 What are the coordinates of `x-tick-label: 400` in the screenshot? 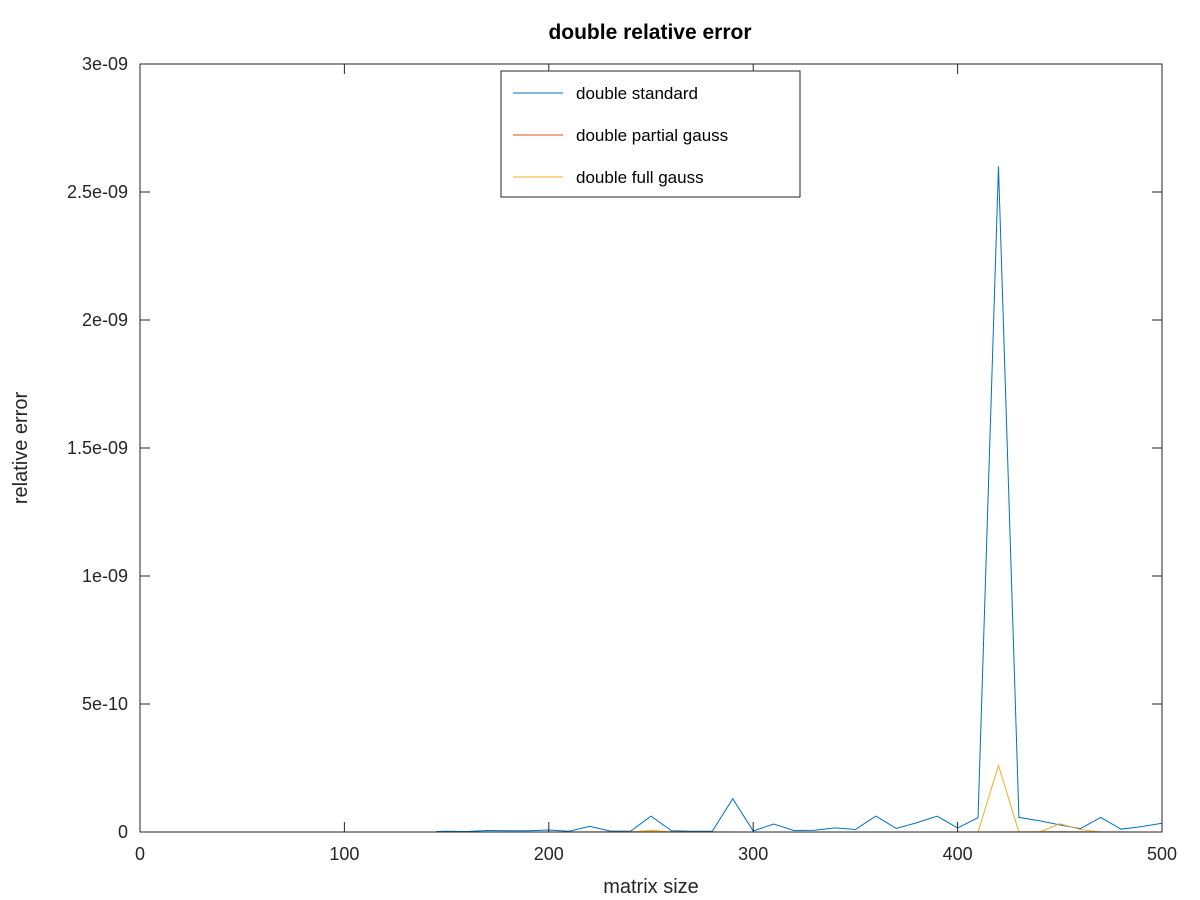 It's located at (958, 854).